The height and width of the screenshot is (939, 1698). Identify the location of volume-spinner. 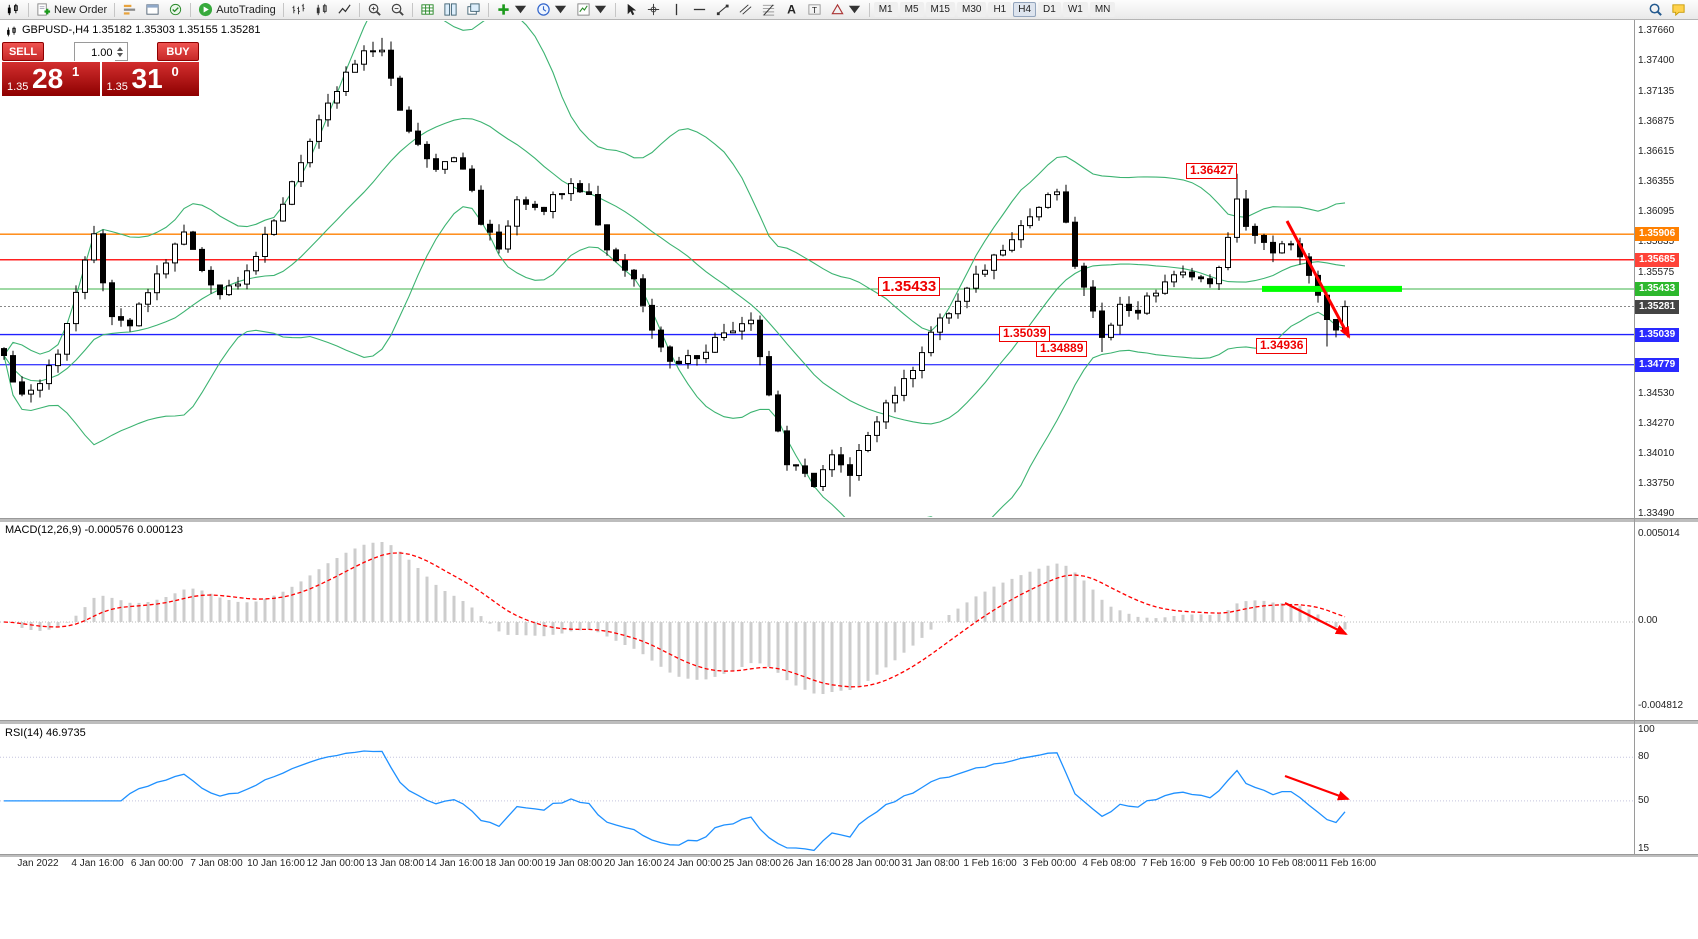
(120, 51).